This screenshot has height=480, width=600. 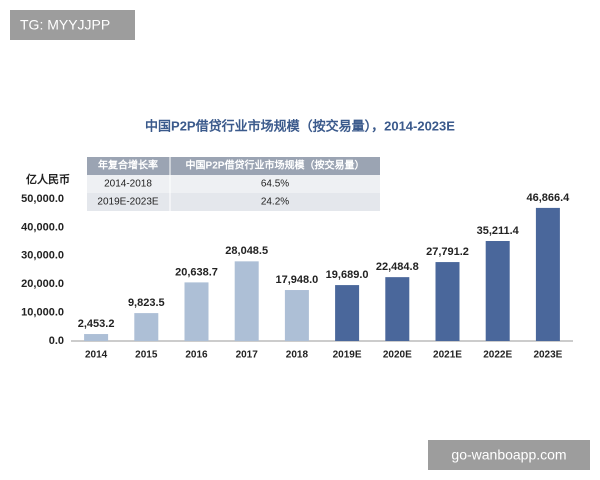 What do you see at coordinates (127, 202) in the screenshot?
I see `table-cell: 2019E-2023E` at bounding box center [127, 202].